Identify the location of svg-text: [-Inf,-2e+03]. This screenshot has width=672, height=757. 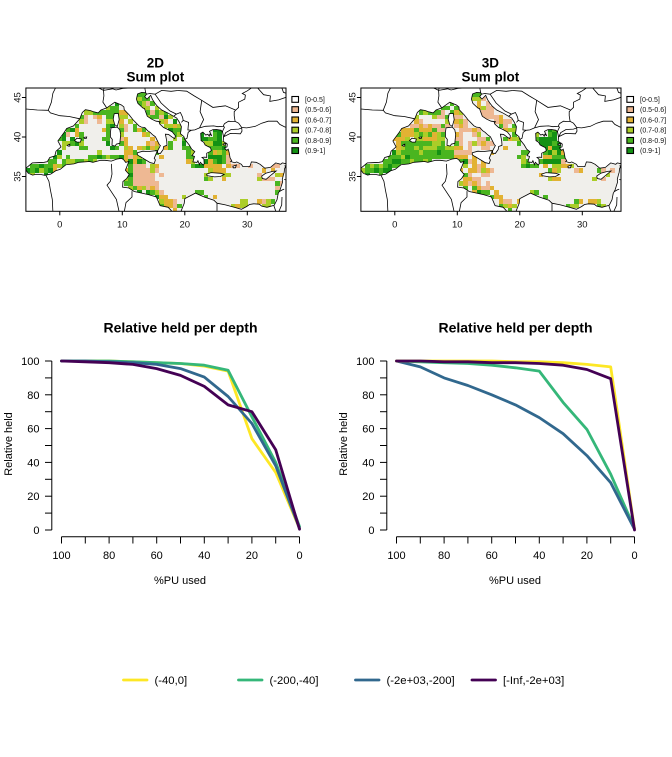
(533, 681).